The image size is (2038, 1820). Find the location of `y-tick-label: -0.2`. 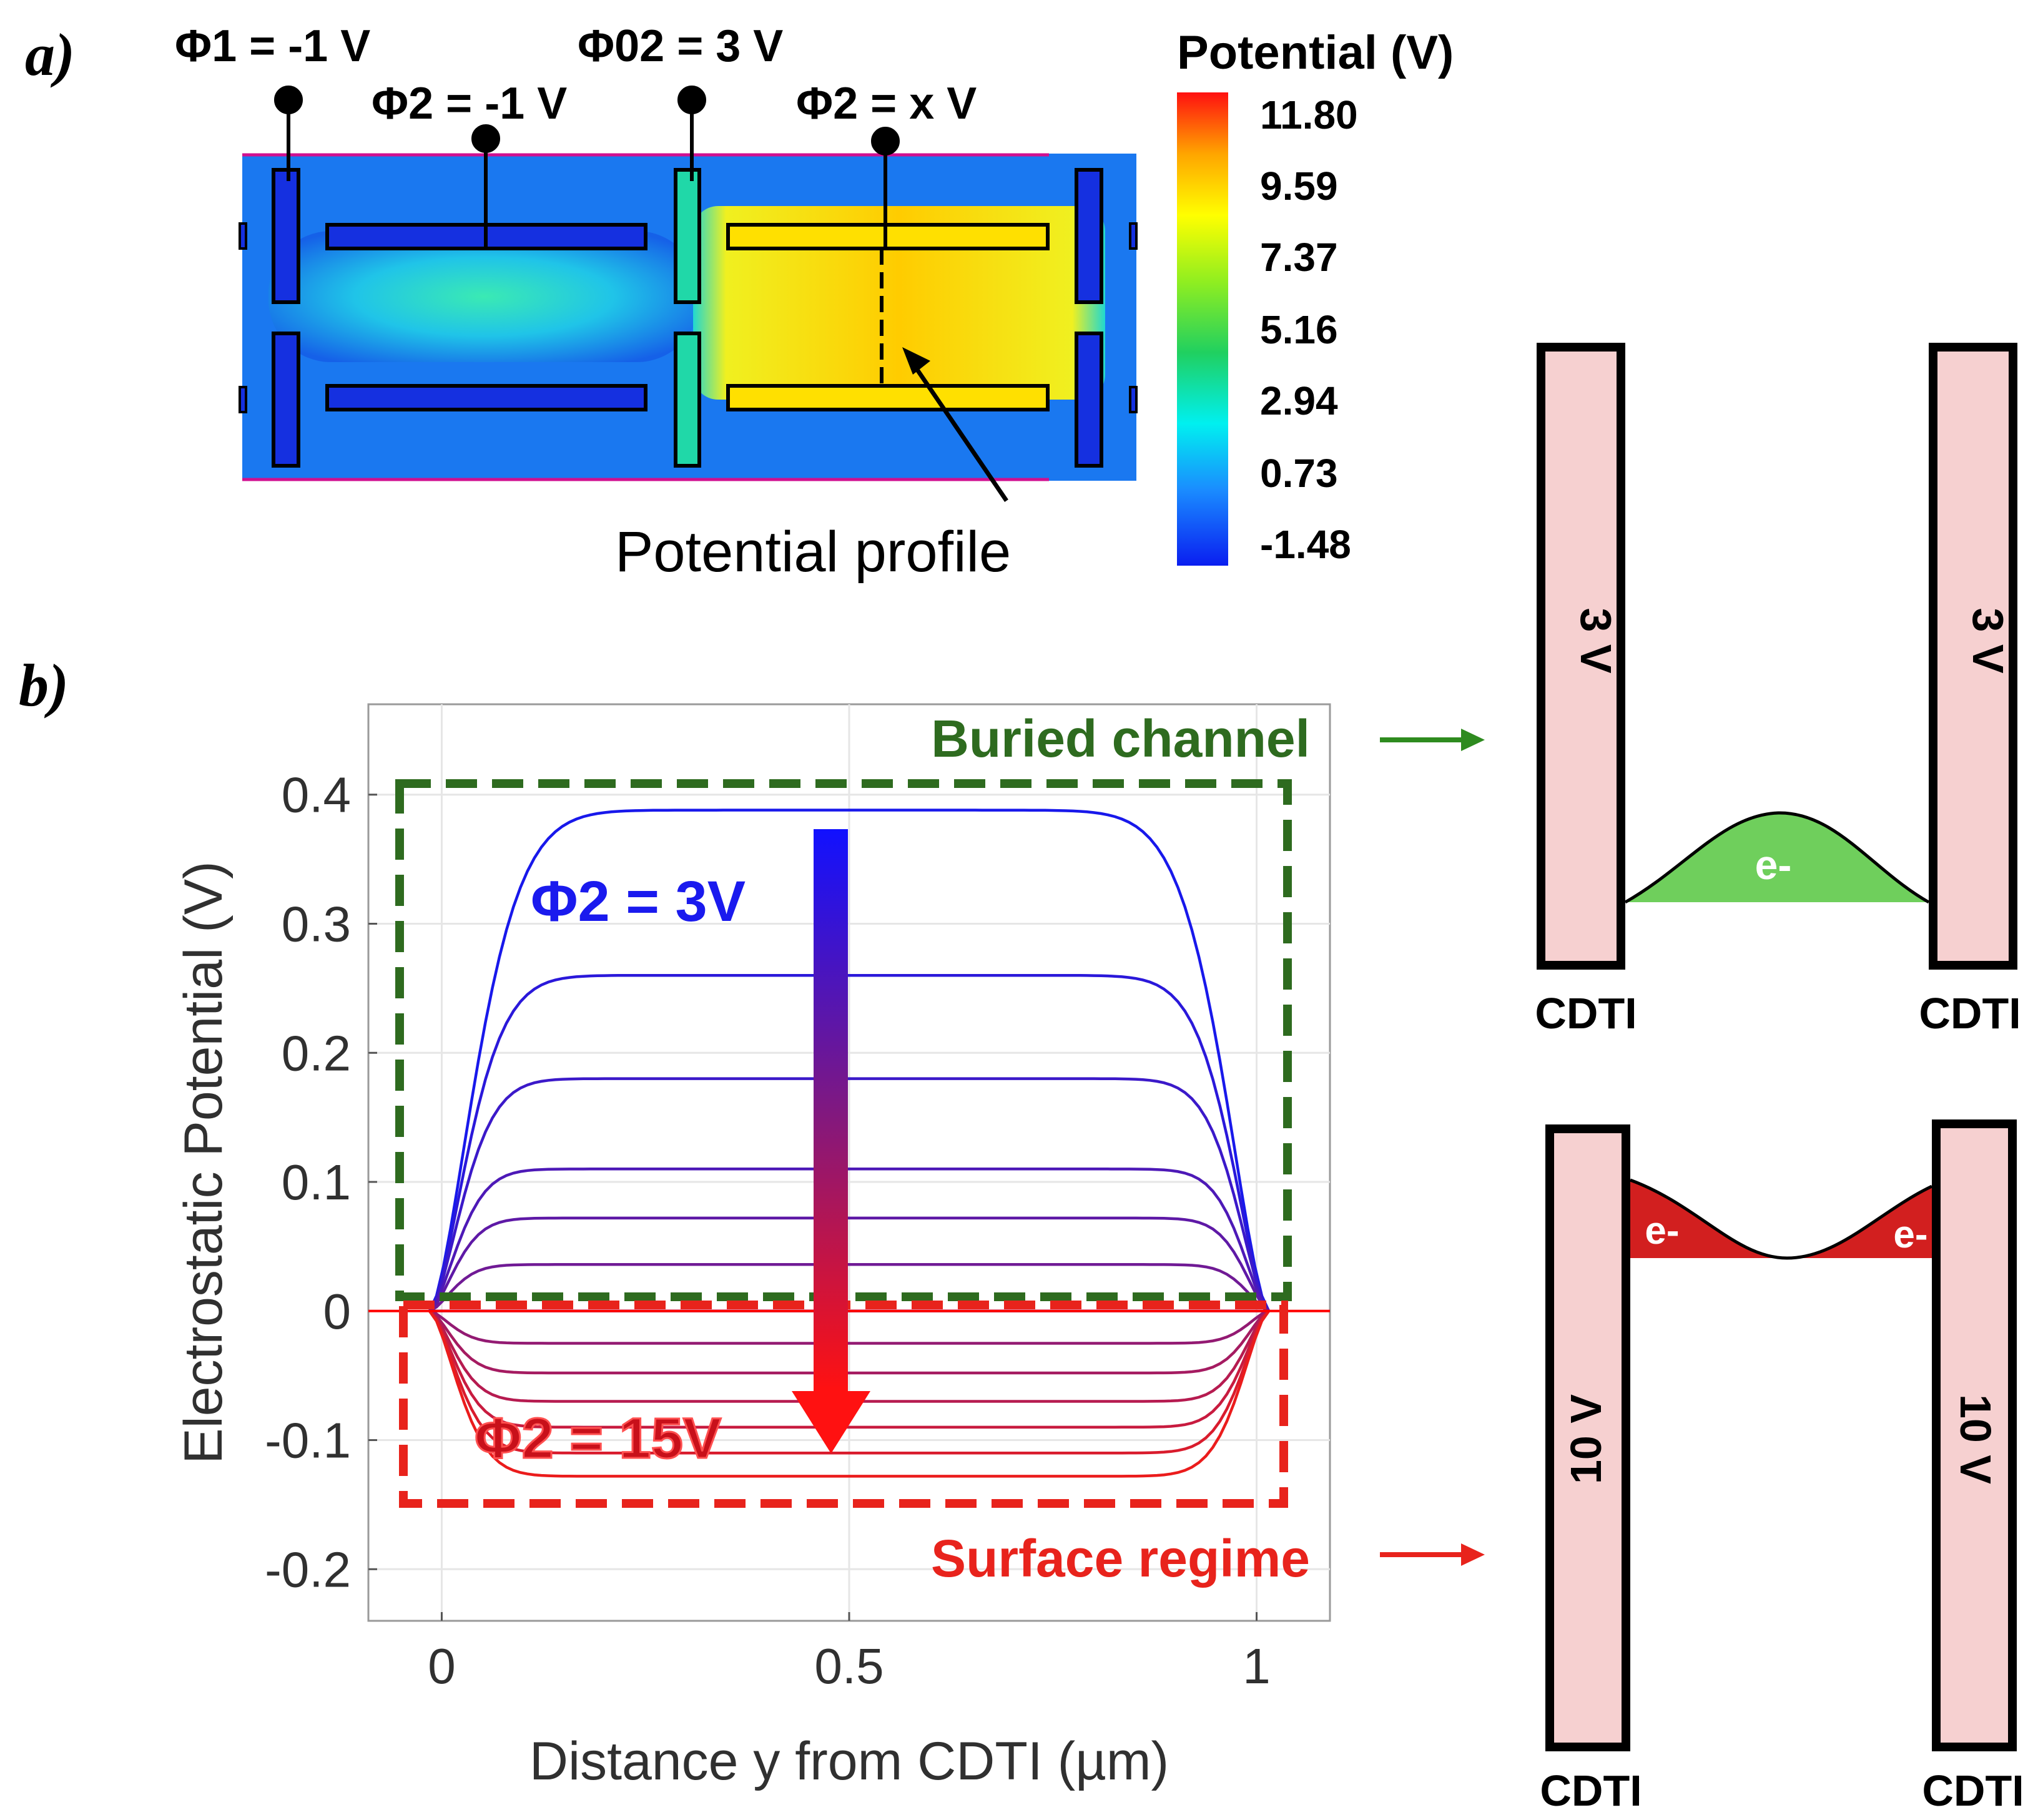

y-tick-label: -0.2 is located at coordinates (308, 1569).